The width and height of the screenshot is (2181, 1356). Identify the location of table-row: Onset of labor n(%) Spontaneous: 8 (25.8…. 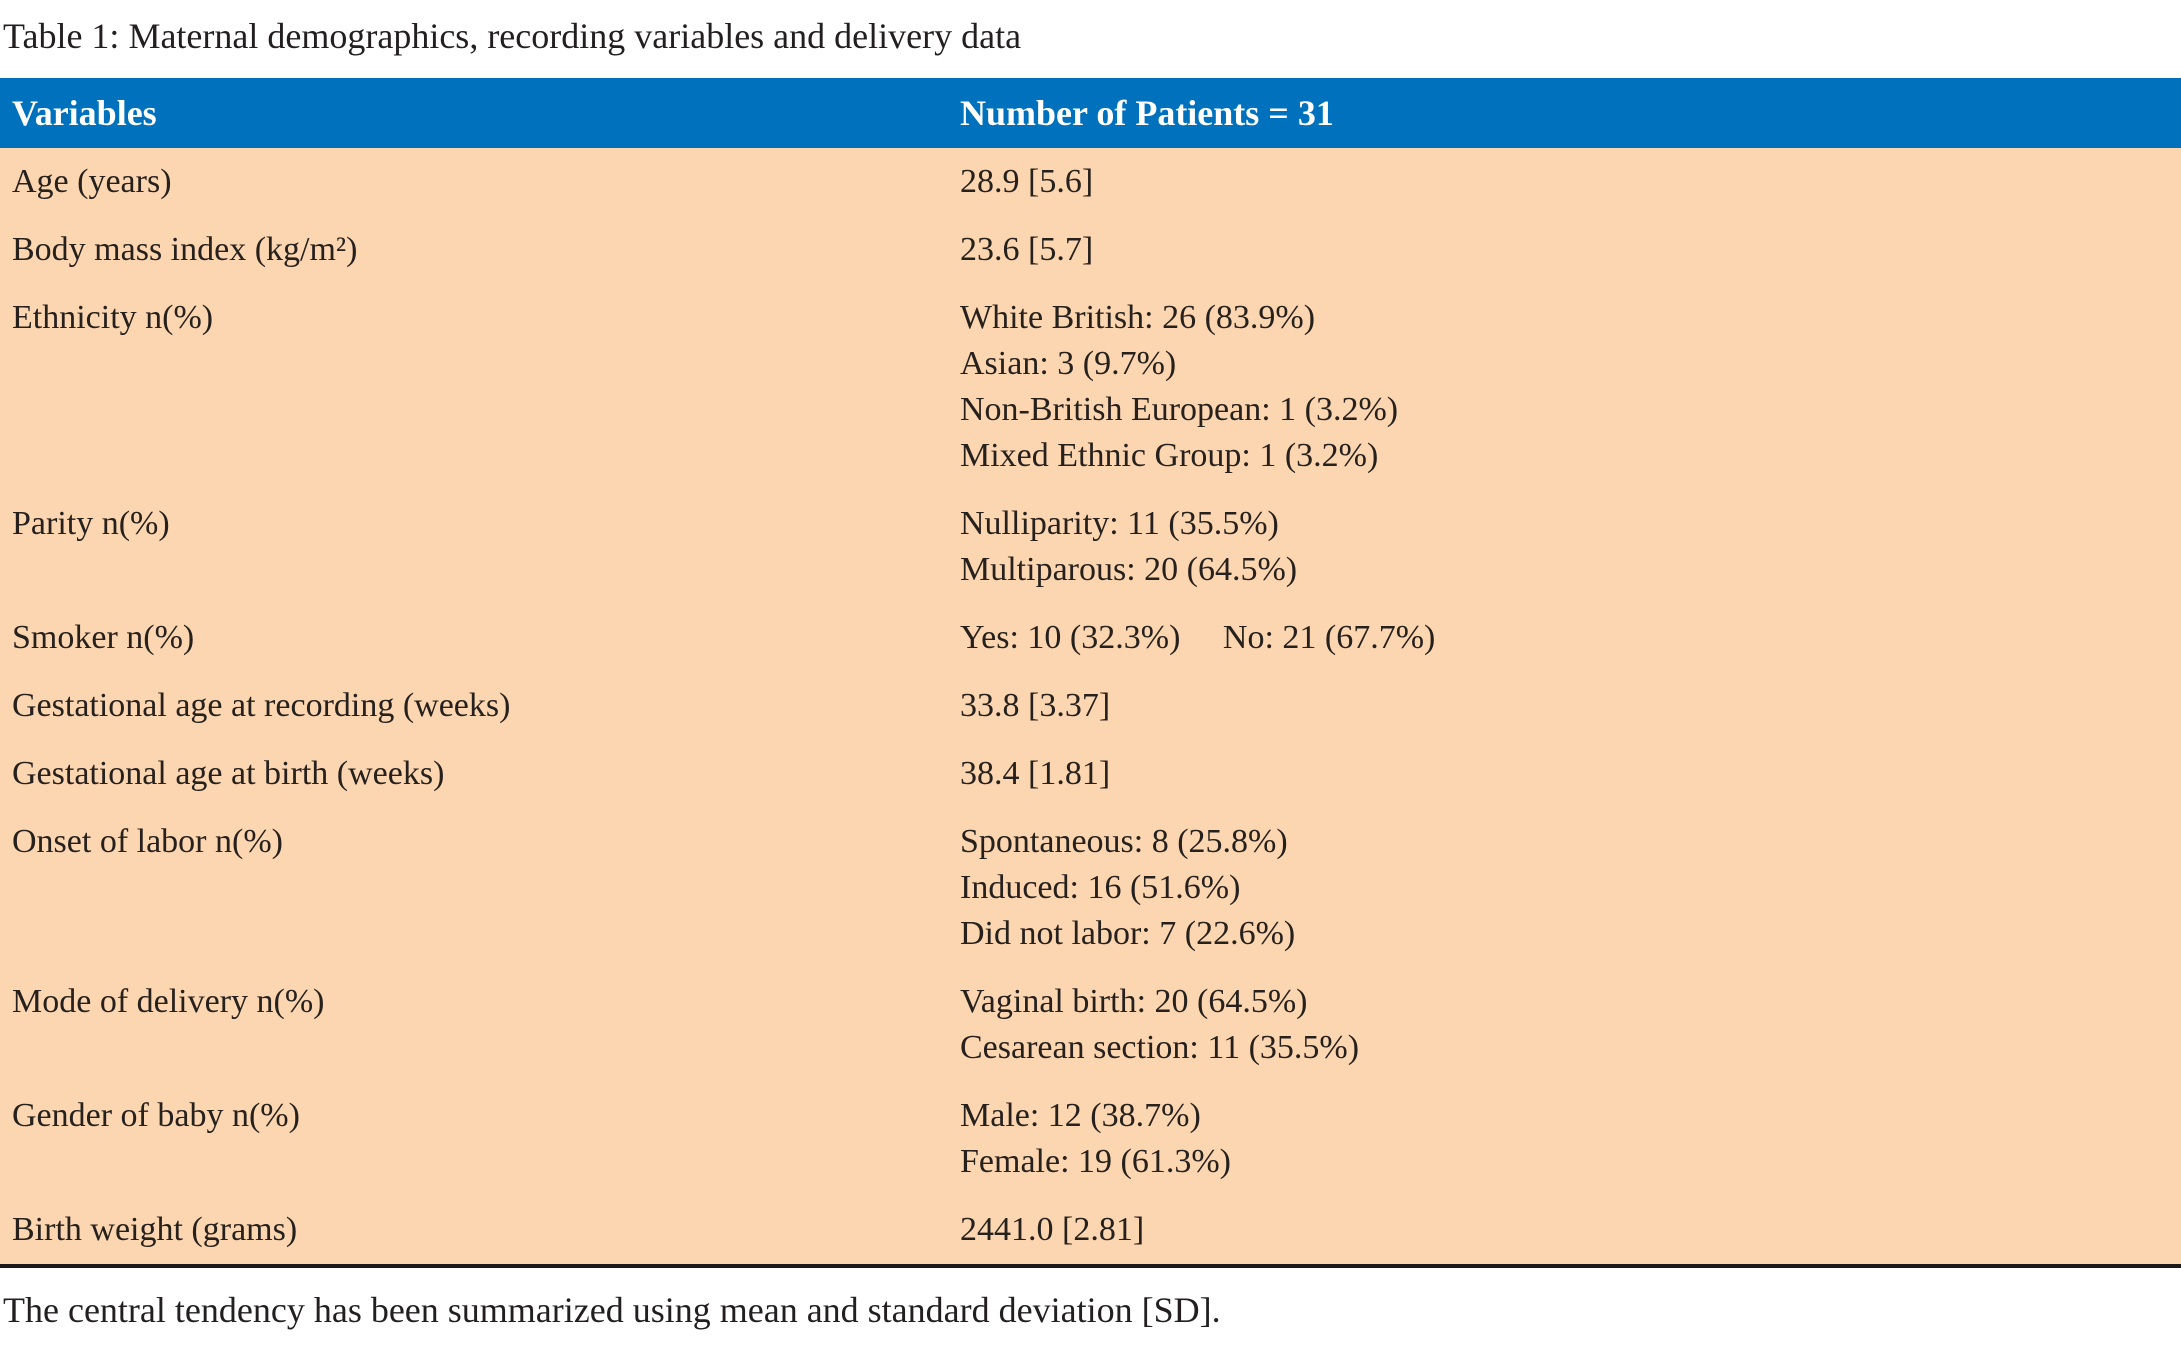
(1090, 888).